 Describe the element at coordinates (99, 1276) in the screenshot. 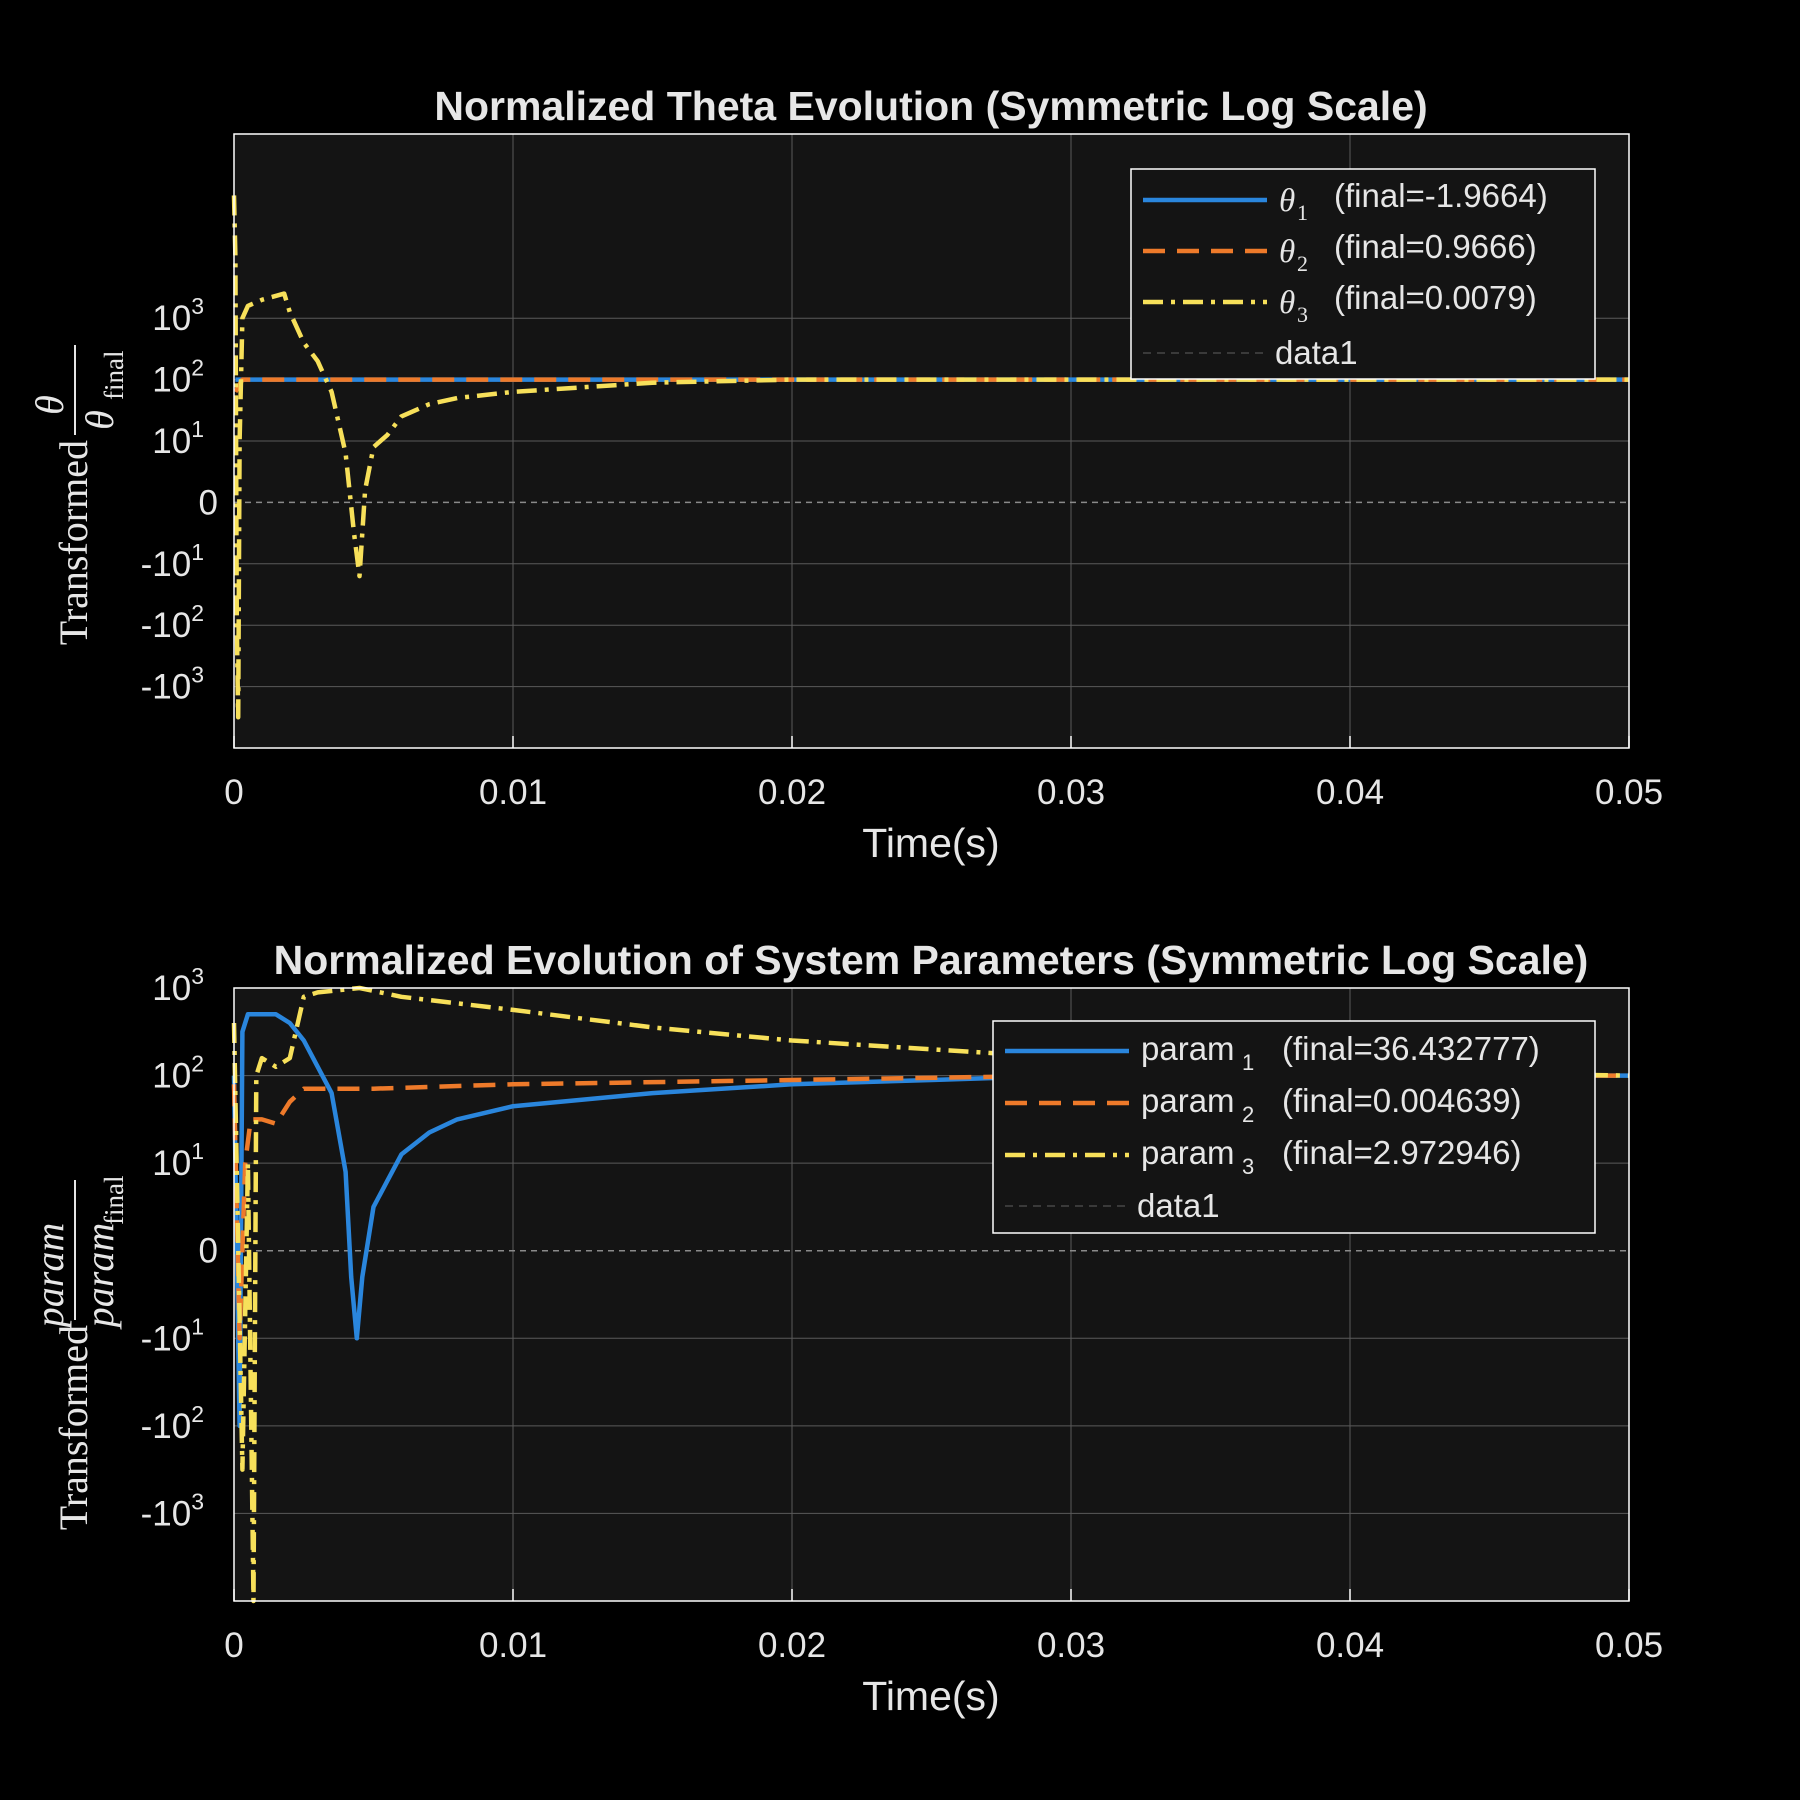

I see `y-axis-label-denominator: param` at that location.